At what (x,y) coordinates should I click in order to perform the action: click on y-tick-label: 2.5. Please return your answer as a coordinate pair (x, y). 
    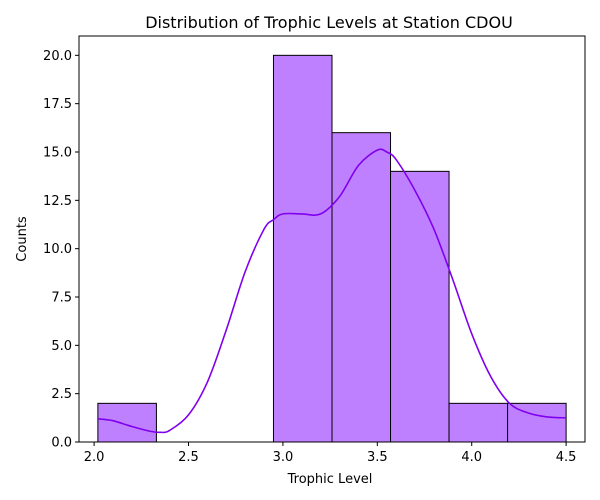
    Looking at the image, I should click on (61, 394).